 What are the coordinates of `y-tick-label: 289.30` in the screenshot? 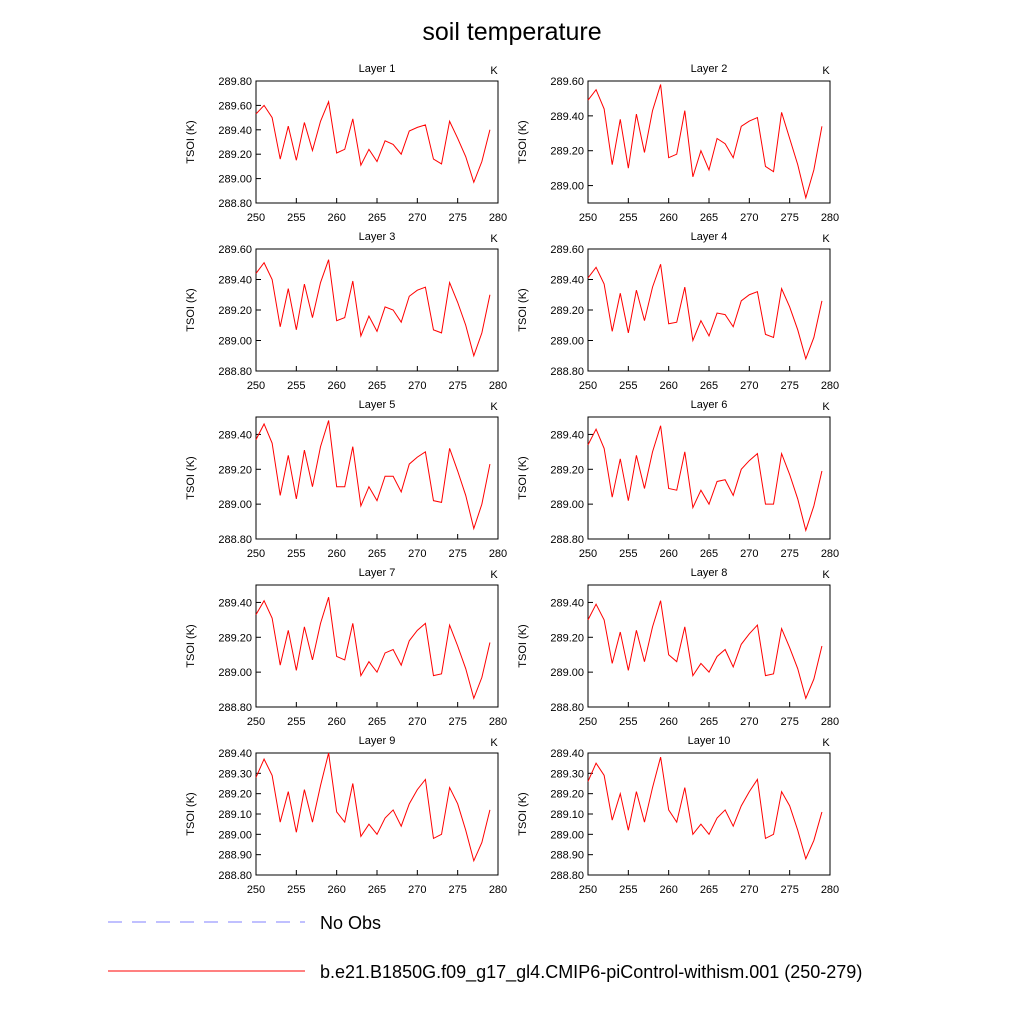 It's located at (567, 774).